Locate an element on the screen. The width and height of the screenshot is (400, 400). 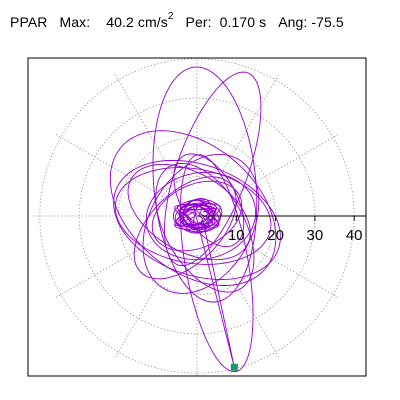
axis-tick-label-10: 10 is located at coordinates (236, 235).